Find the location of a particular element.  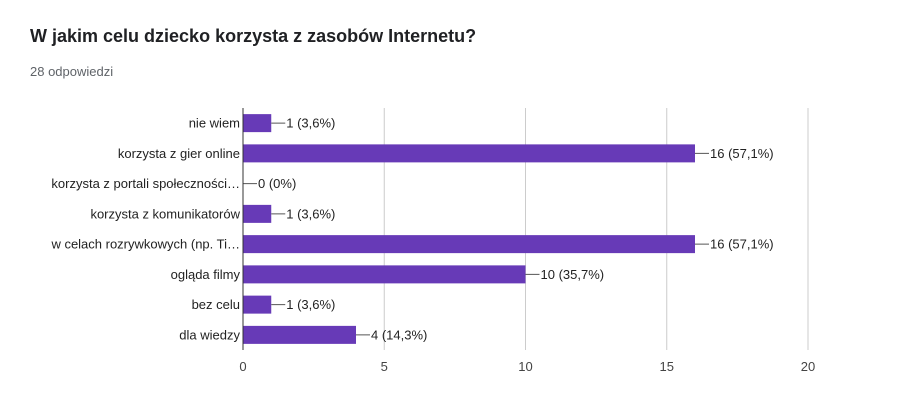

category-label: dla wiedzy is located at coordinates (209, 334).